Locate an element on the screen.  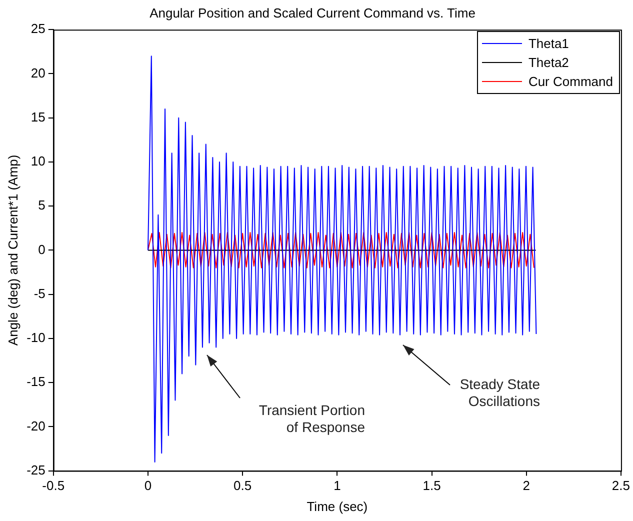
x-axis-title: Time (sec) is located at coordinates (337, 506).